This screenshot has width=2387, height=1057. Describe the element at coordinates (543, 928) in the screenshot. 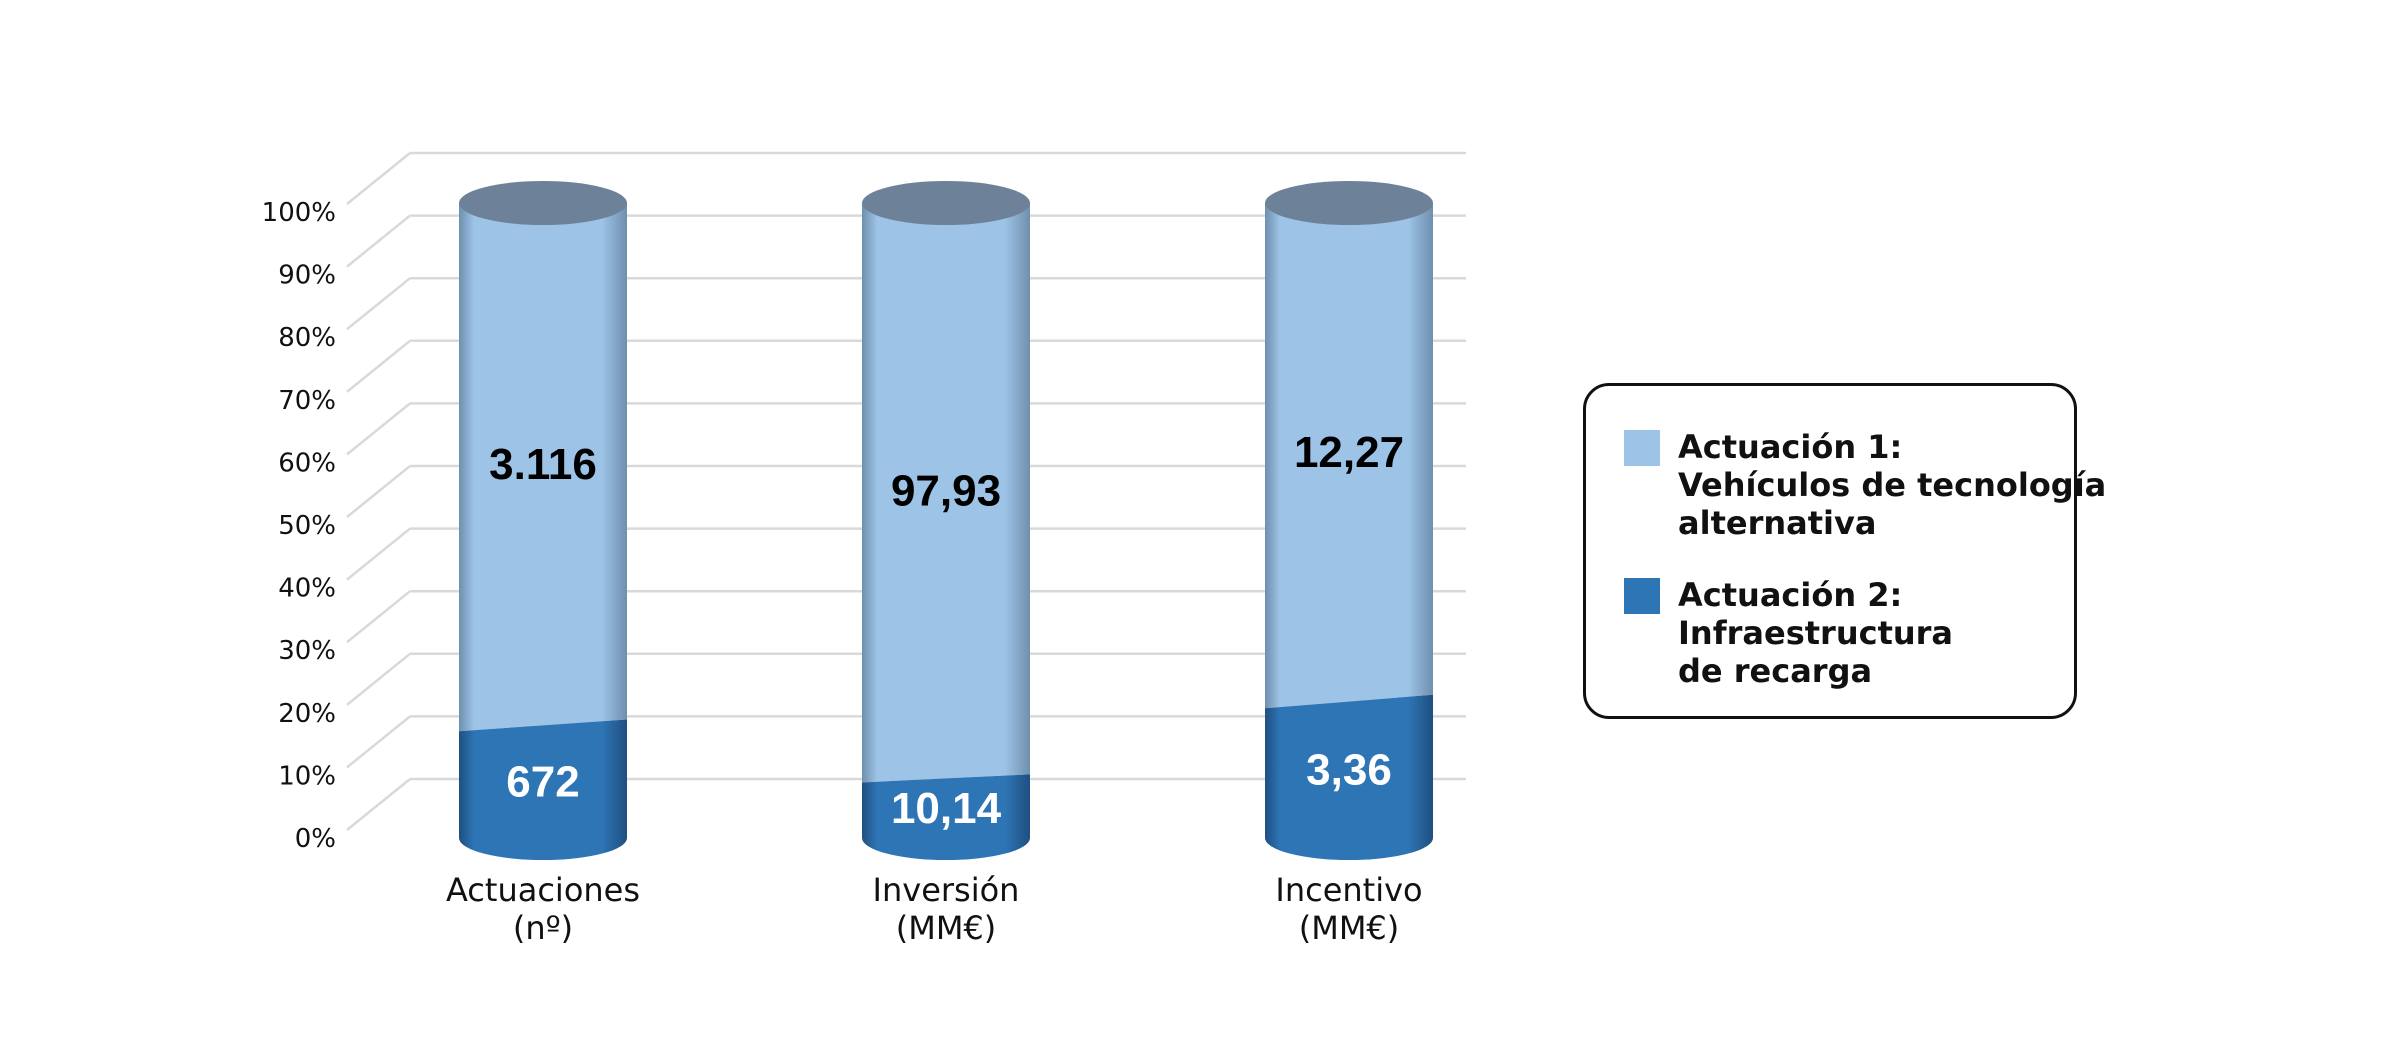

I see `x-tick-label: (nº)` at that location.